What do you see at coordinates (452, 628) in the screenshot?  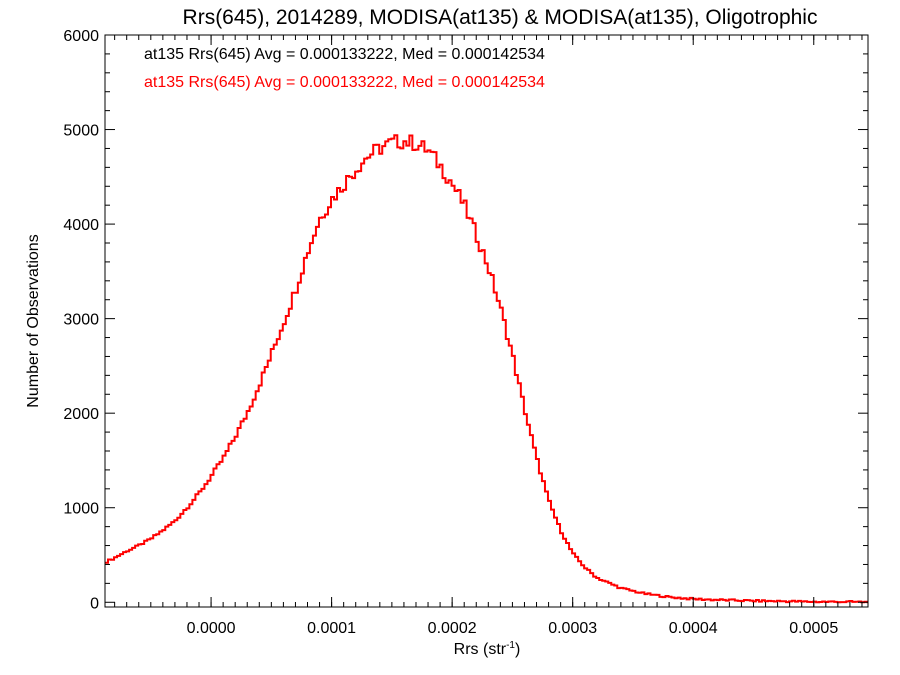 I see `x-tick-label: 0.0002` at bounding box center [452, 628].